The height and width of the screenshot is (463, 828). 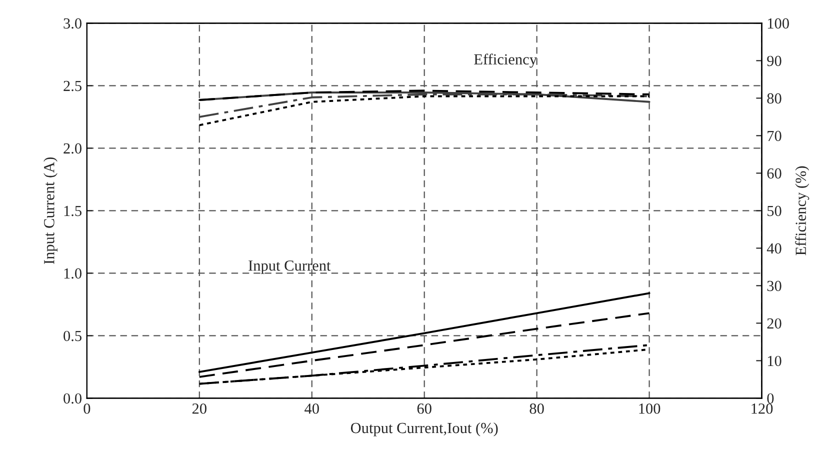 I want to click on y-tick-label: 2.0, so click(x=73, y=148).